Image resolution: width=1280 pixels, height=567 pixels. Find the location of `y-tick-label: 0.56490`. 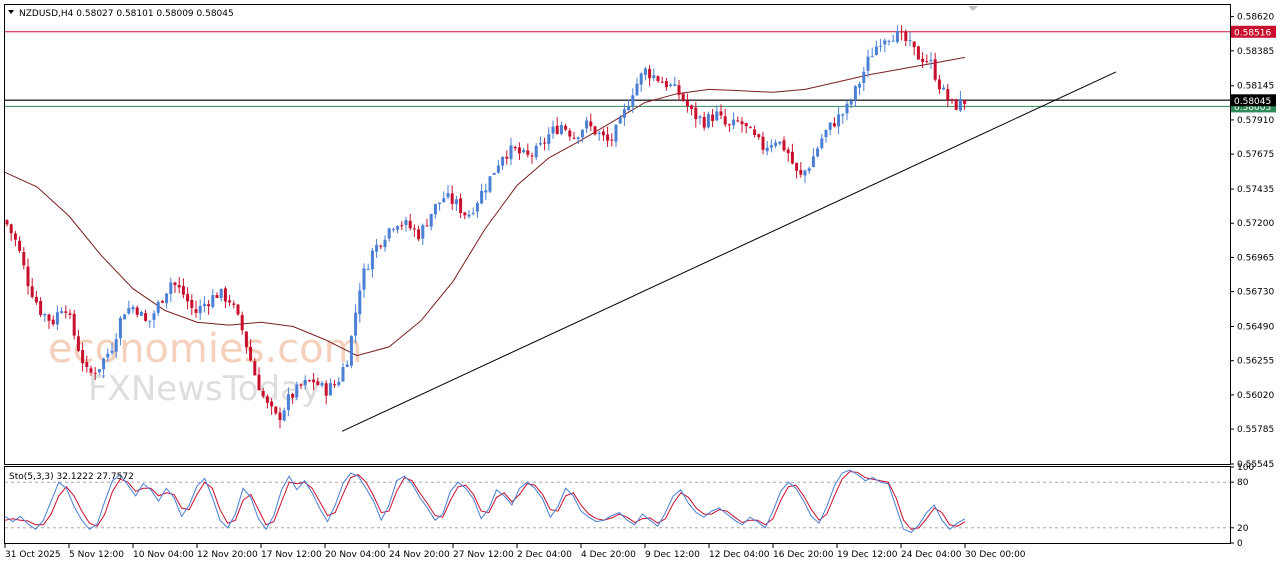

y-tick-label: 0.56490 is located at coordinates (1255, 328).